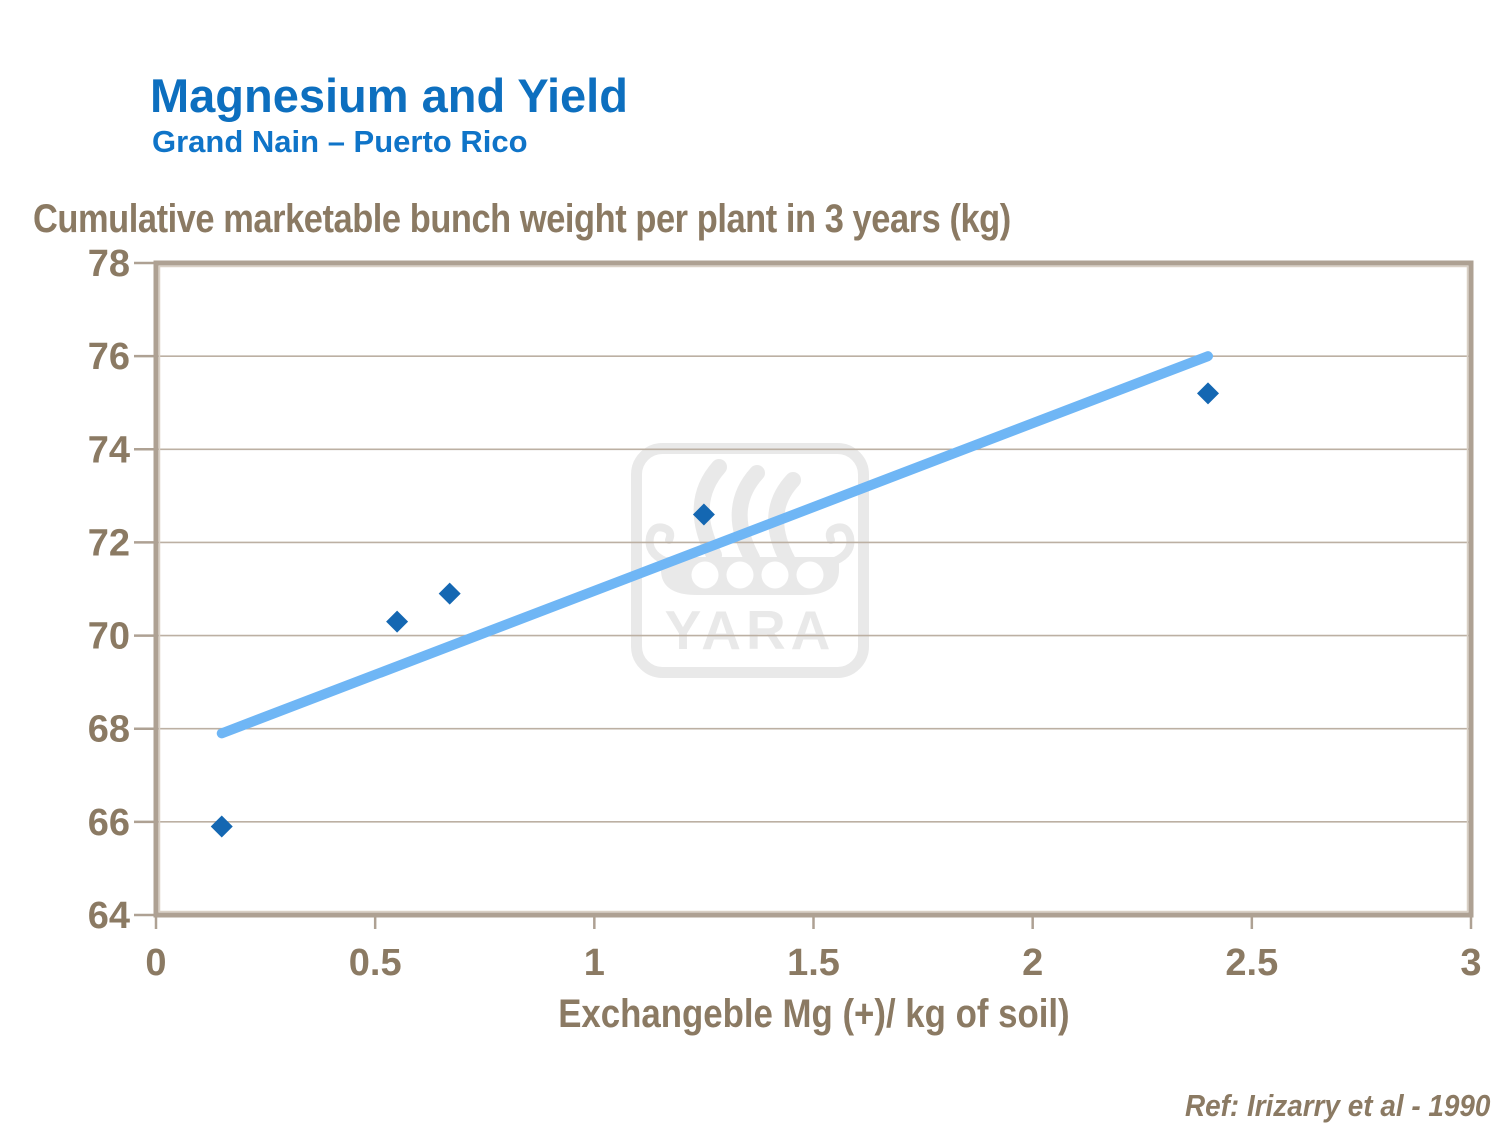  I want to click on x-tick-label: 2, so click(1032, 963).